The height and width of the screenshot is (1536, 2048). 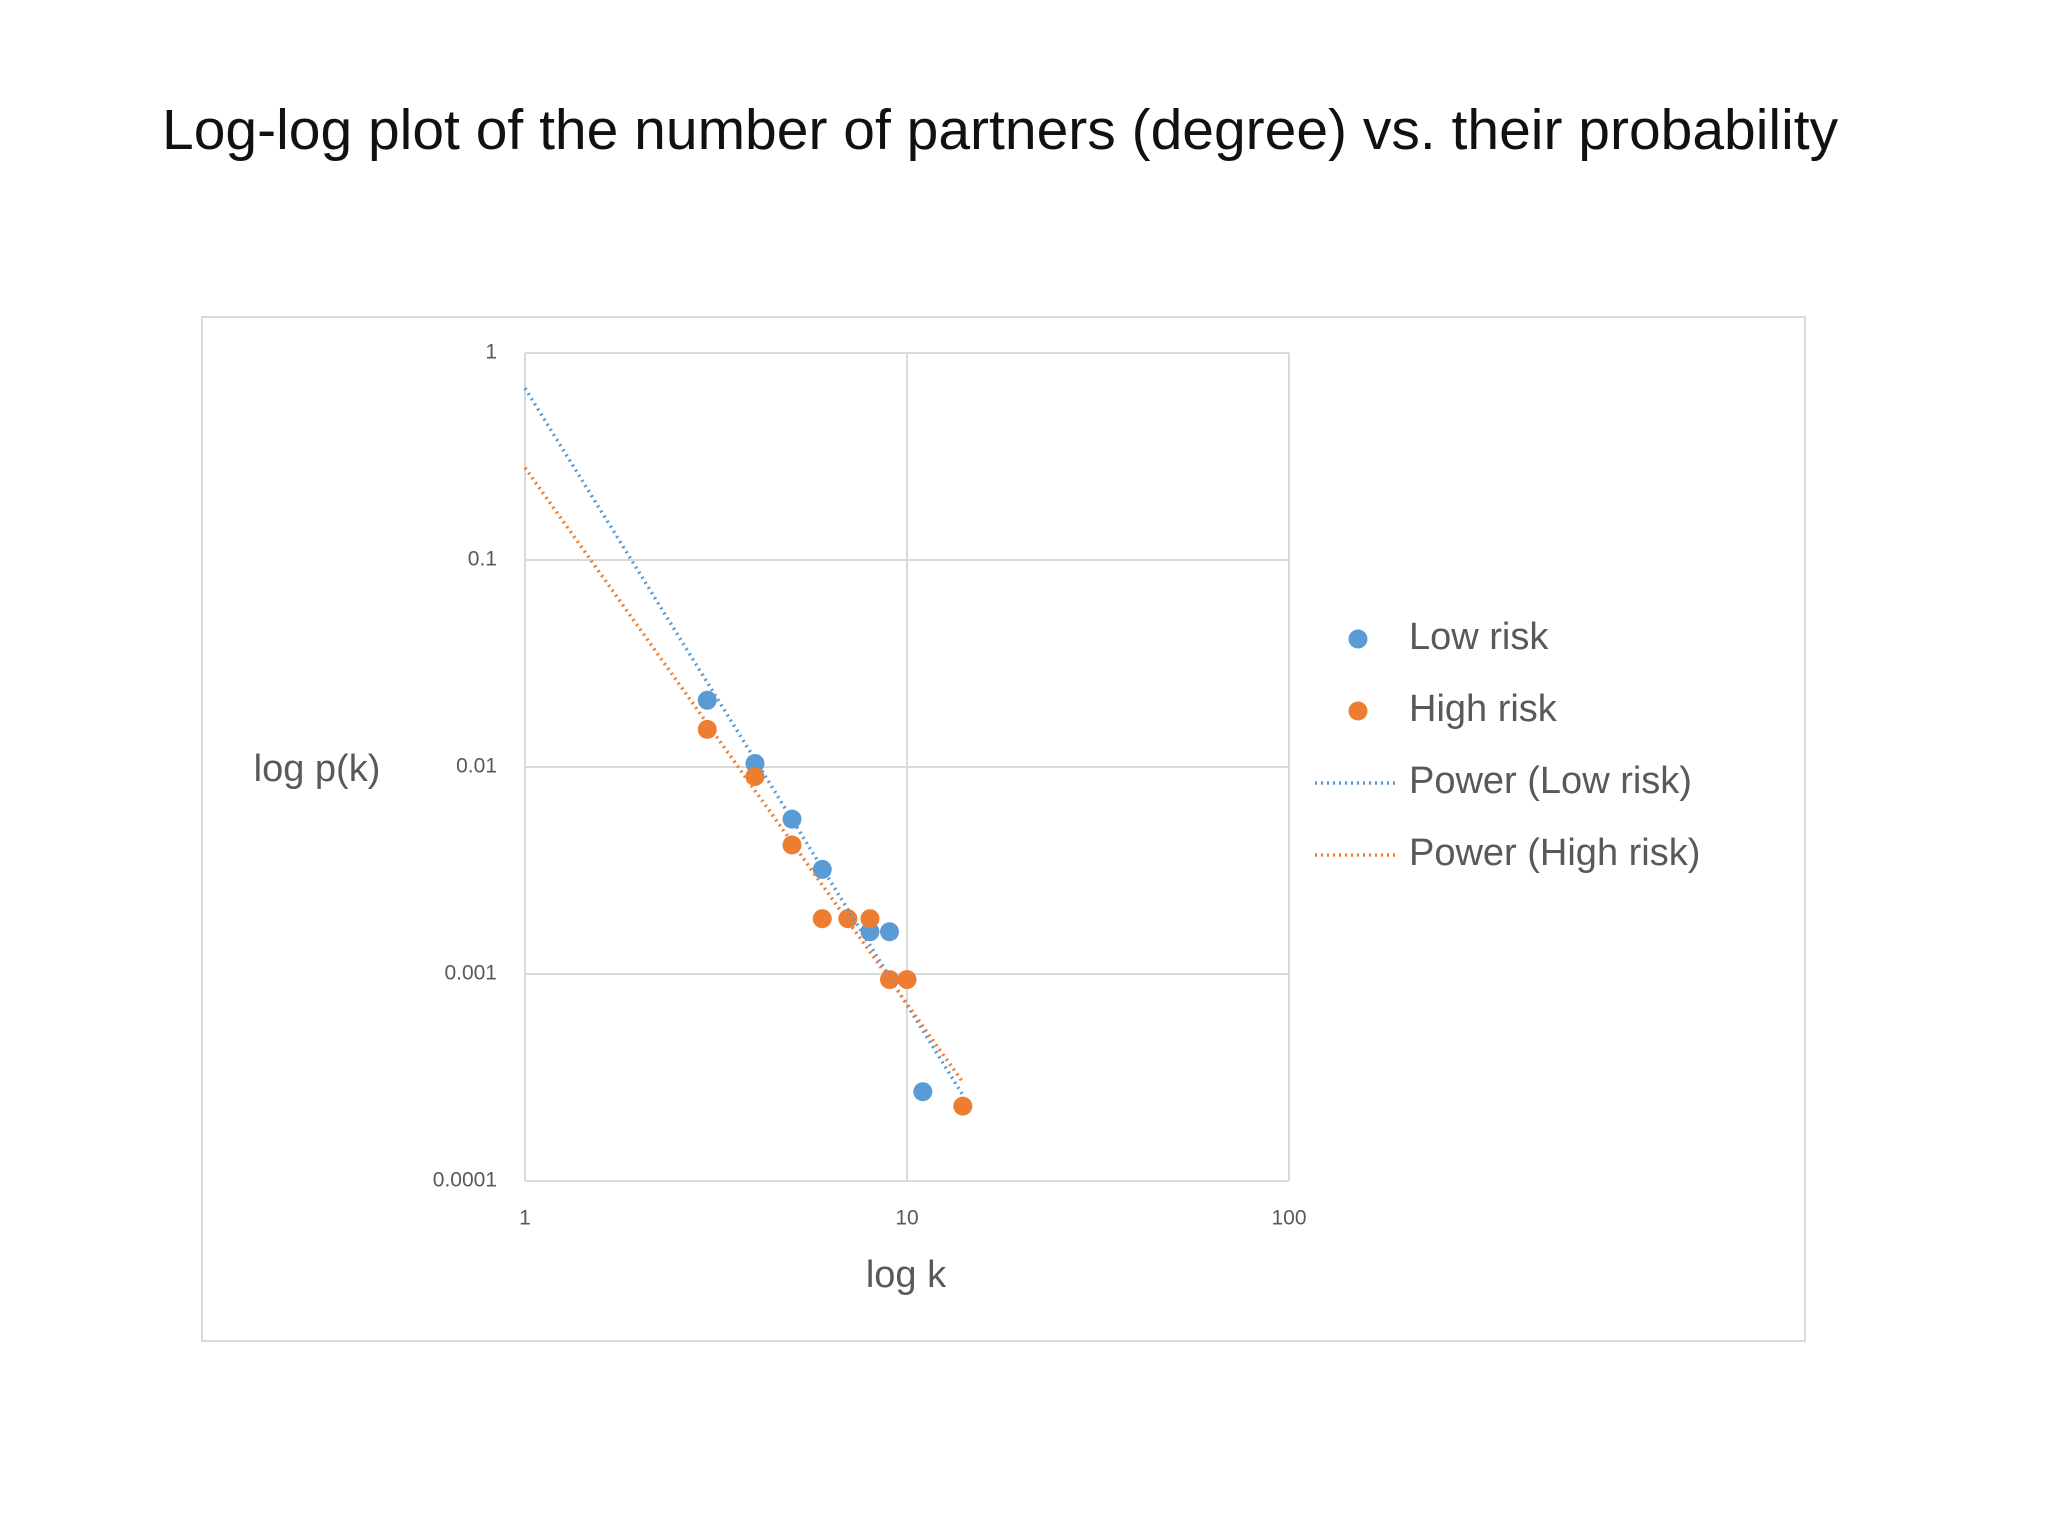 I want to click on x-tick-label: 100, so click(x=1288, y=1218).